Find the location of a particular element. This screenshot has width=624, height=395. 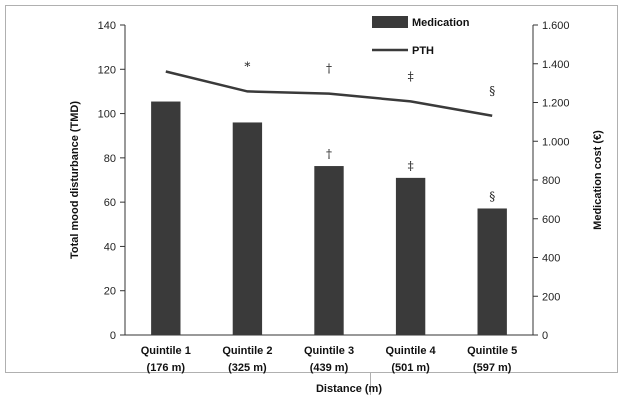

right-tick-label: 800 is located at coordinates (551, 181).